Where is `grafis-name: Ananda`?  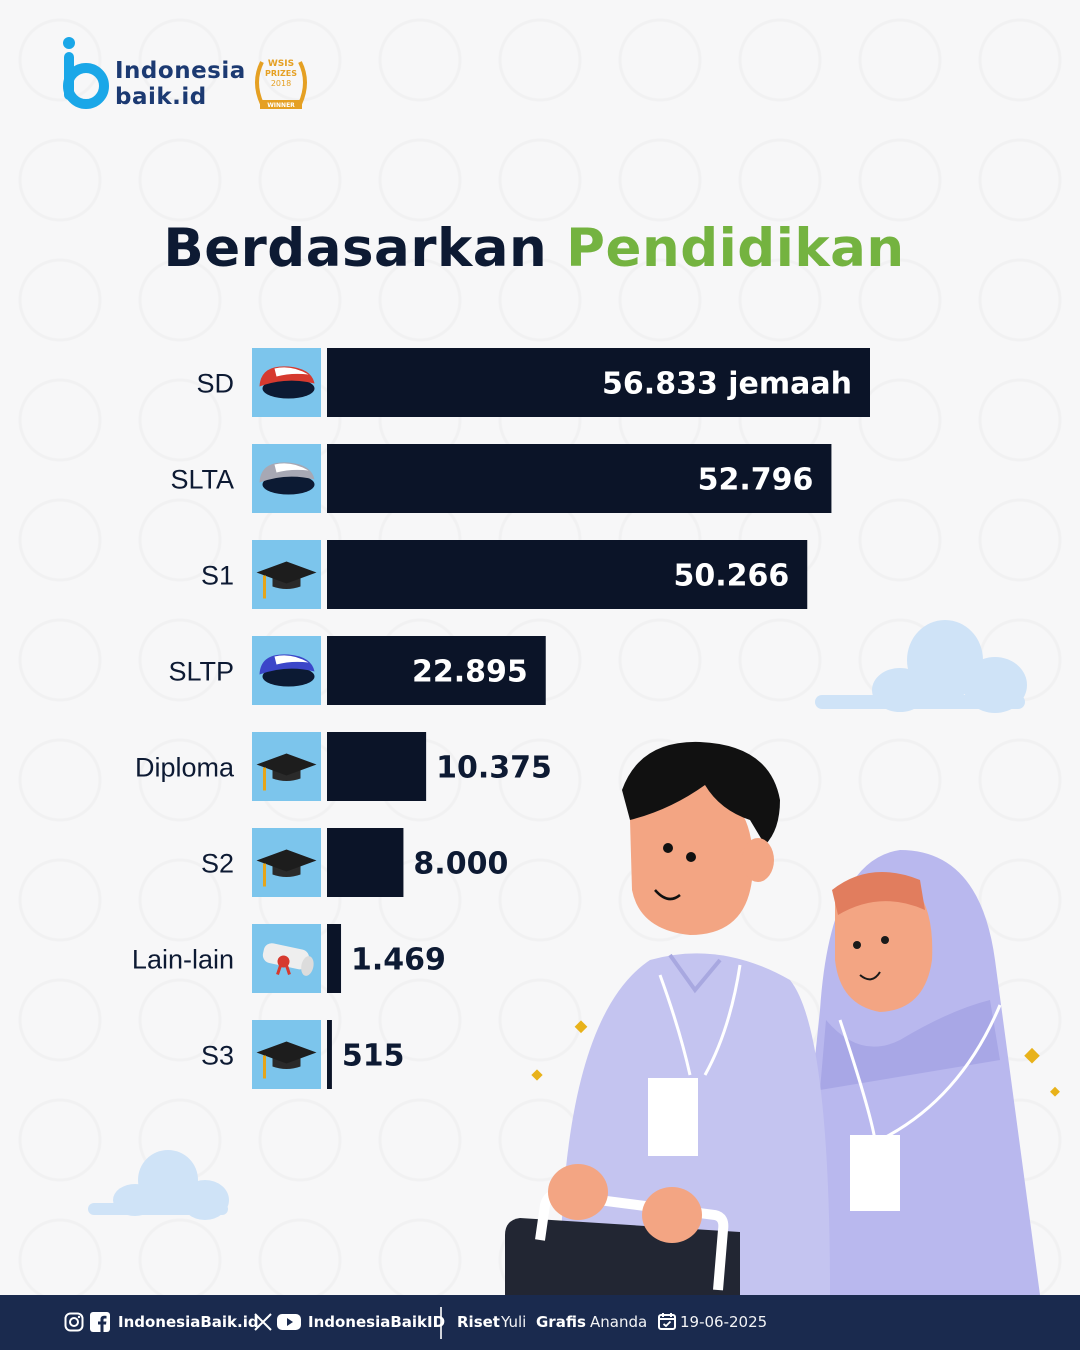 grafis-name: Ananda is located at coordinates (619, 1322).